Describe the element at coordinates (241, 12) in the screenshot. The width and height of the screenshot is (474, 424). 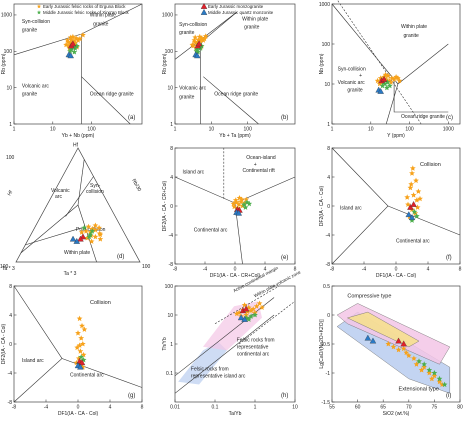
I see `legend-label: Middle Jurassic quartz monzonite` at that location.